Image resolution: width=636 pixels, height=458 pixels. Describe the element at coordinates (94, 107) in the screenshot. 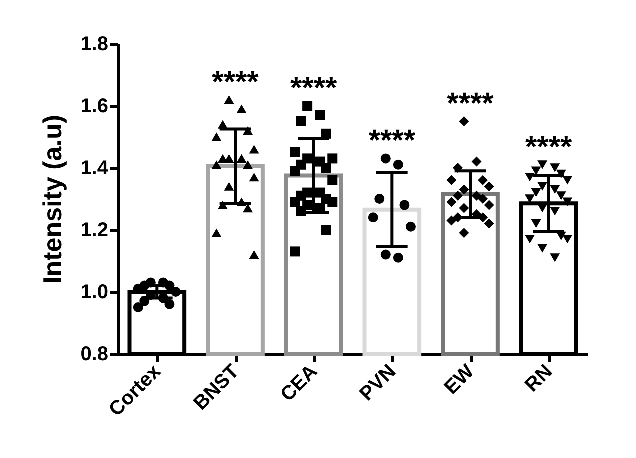

I see `y-tick-label: 1.6` at that location.